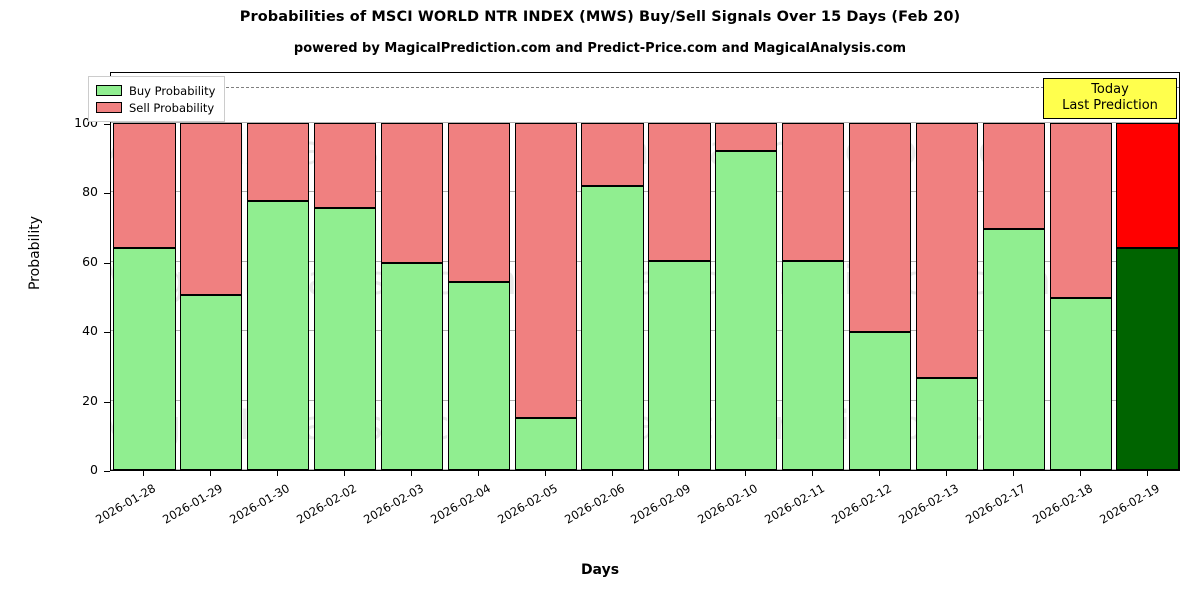 The height and width of the screenshot is (600, 1200). I want to click on legend-item-buy: Buy Probability, so click(155, 90).